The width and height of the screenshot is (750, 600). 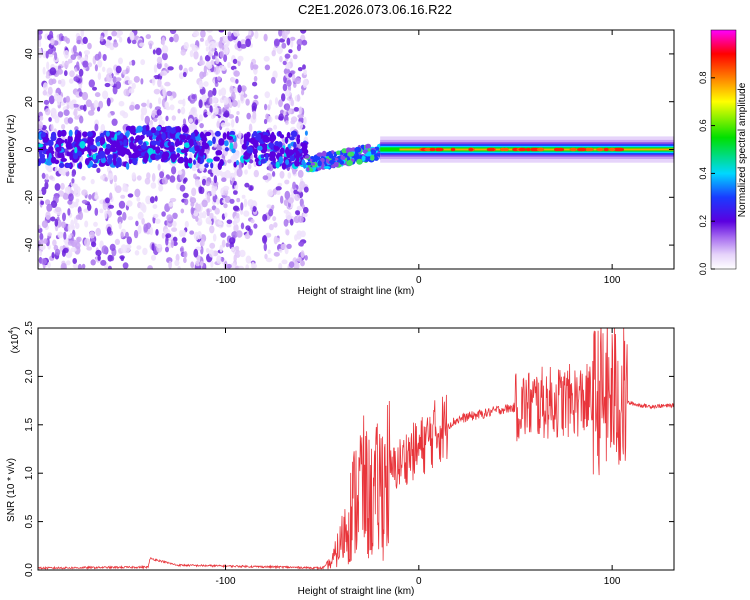 I want to click on heatmap-y-tick-label: -20, so click(x=29, y=197).